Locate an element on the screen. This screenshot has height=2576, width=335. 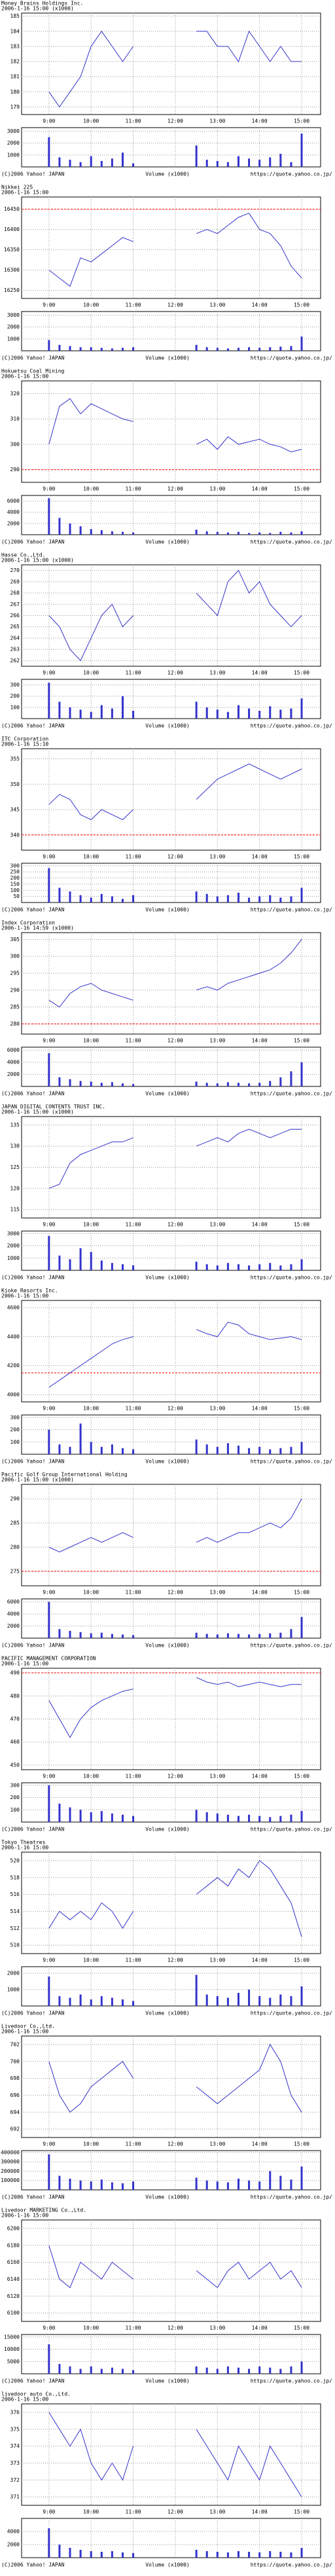
volume-tick-label: 4000 is located at coordinates (13, 1062).